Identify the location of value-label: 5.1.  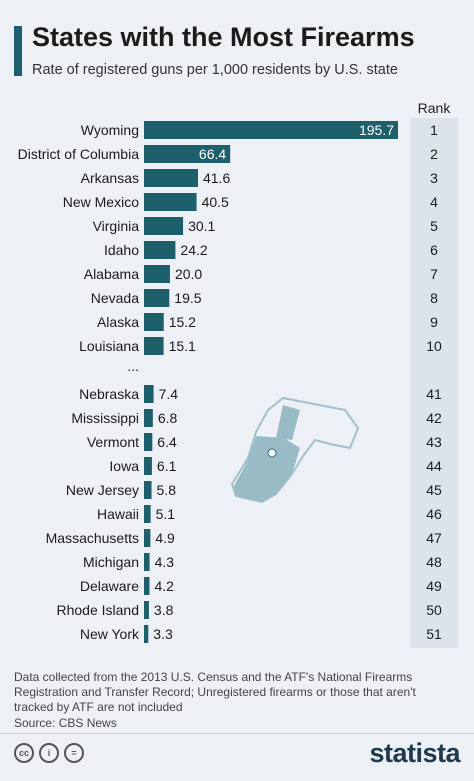
(166, 514).